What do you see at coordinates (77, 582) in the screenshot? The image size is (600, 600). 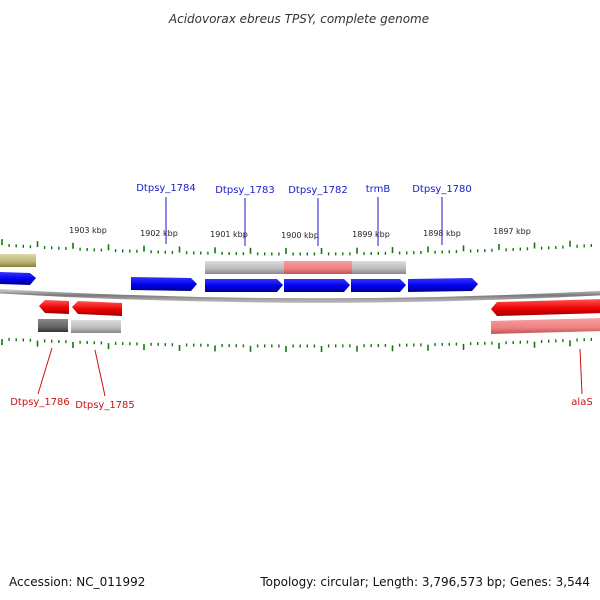 I see `accession-text: Accession: NC_011992` at bounding box center [77, 582].